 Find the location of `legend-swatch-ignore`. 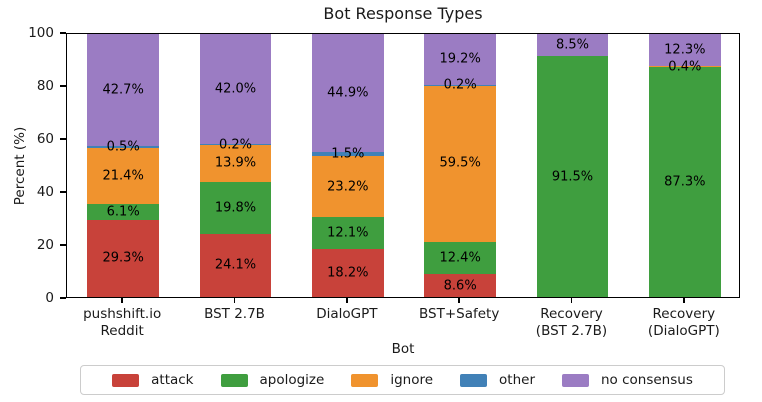

legend-swatch-ignore is located at coordinates (365, 380).